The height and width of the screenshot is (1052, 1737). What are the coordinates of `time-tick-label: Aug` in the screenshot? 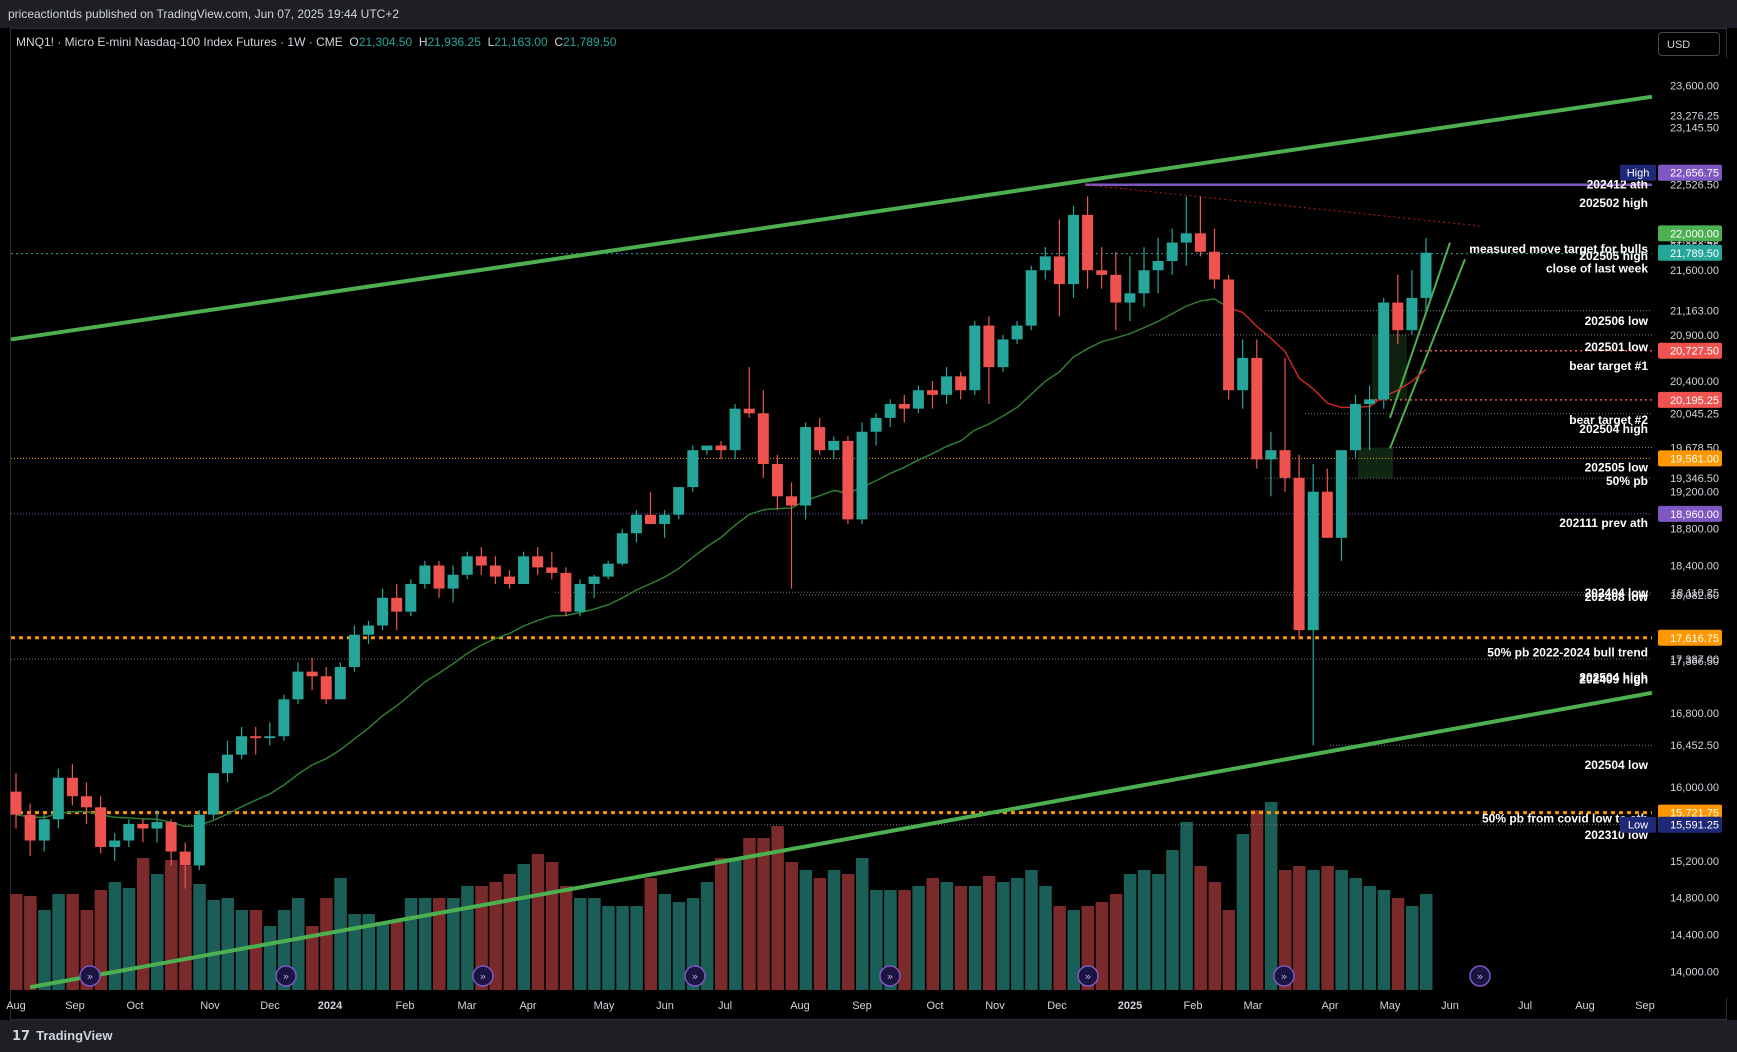 It's located at (16, 1006).